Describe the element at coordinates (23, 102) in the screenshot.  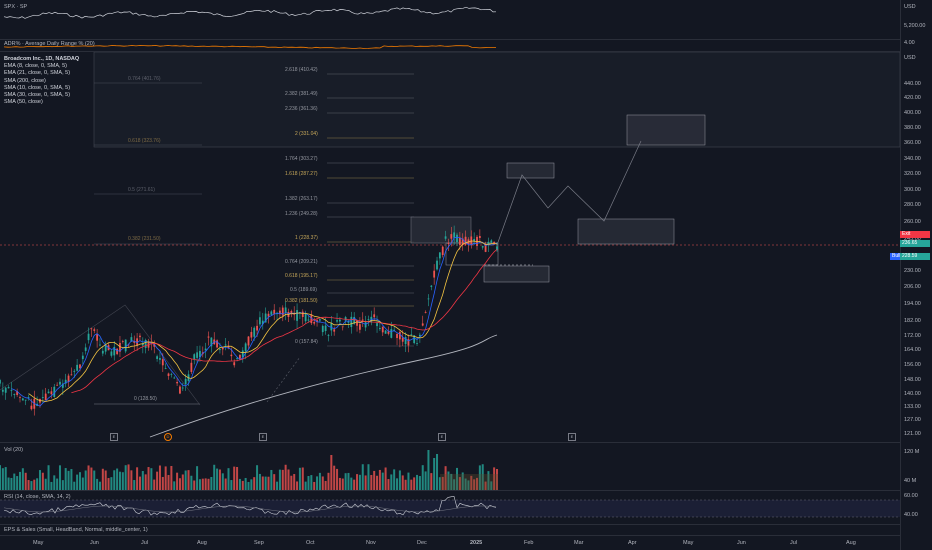
I see `legend-line: SMA (50, close)` at that location.